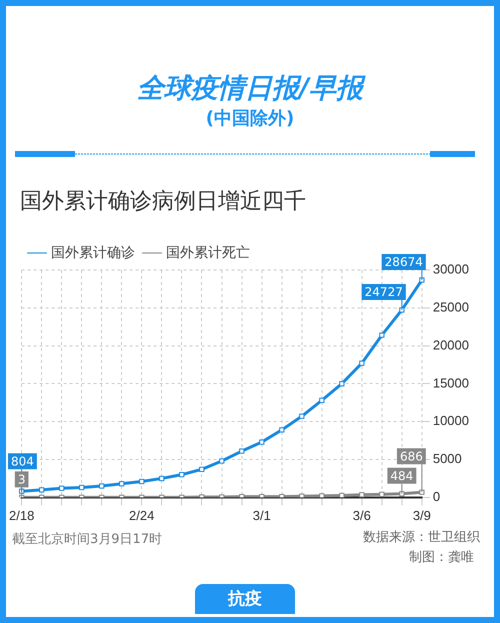 Image resolution: width=500 pixels, height=623 pixels. I want to click on y-tick-label: 25000, so click(451, 306).